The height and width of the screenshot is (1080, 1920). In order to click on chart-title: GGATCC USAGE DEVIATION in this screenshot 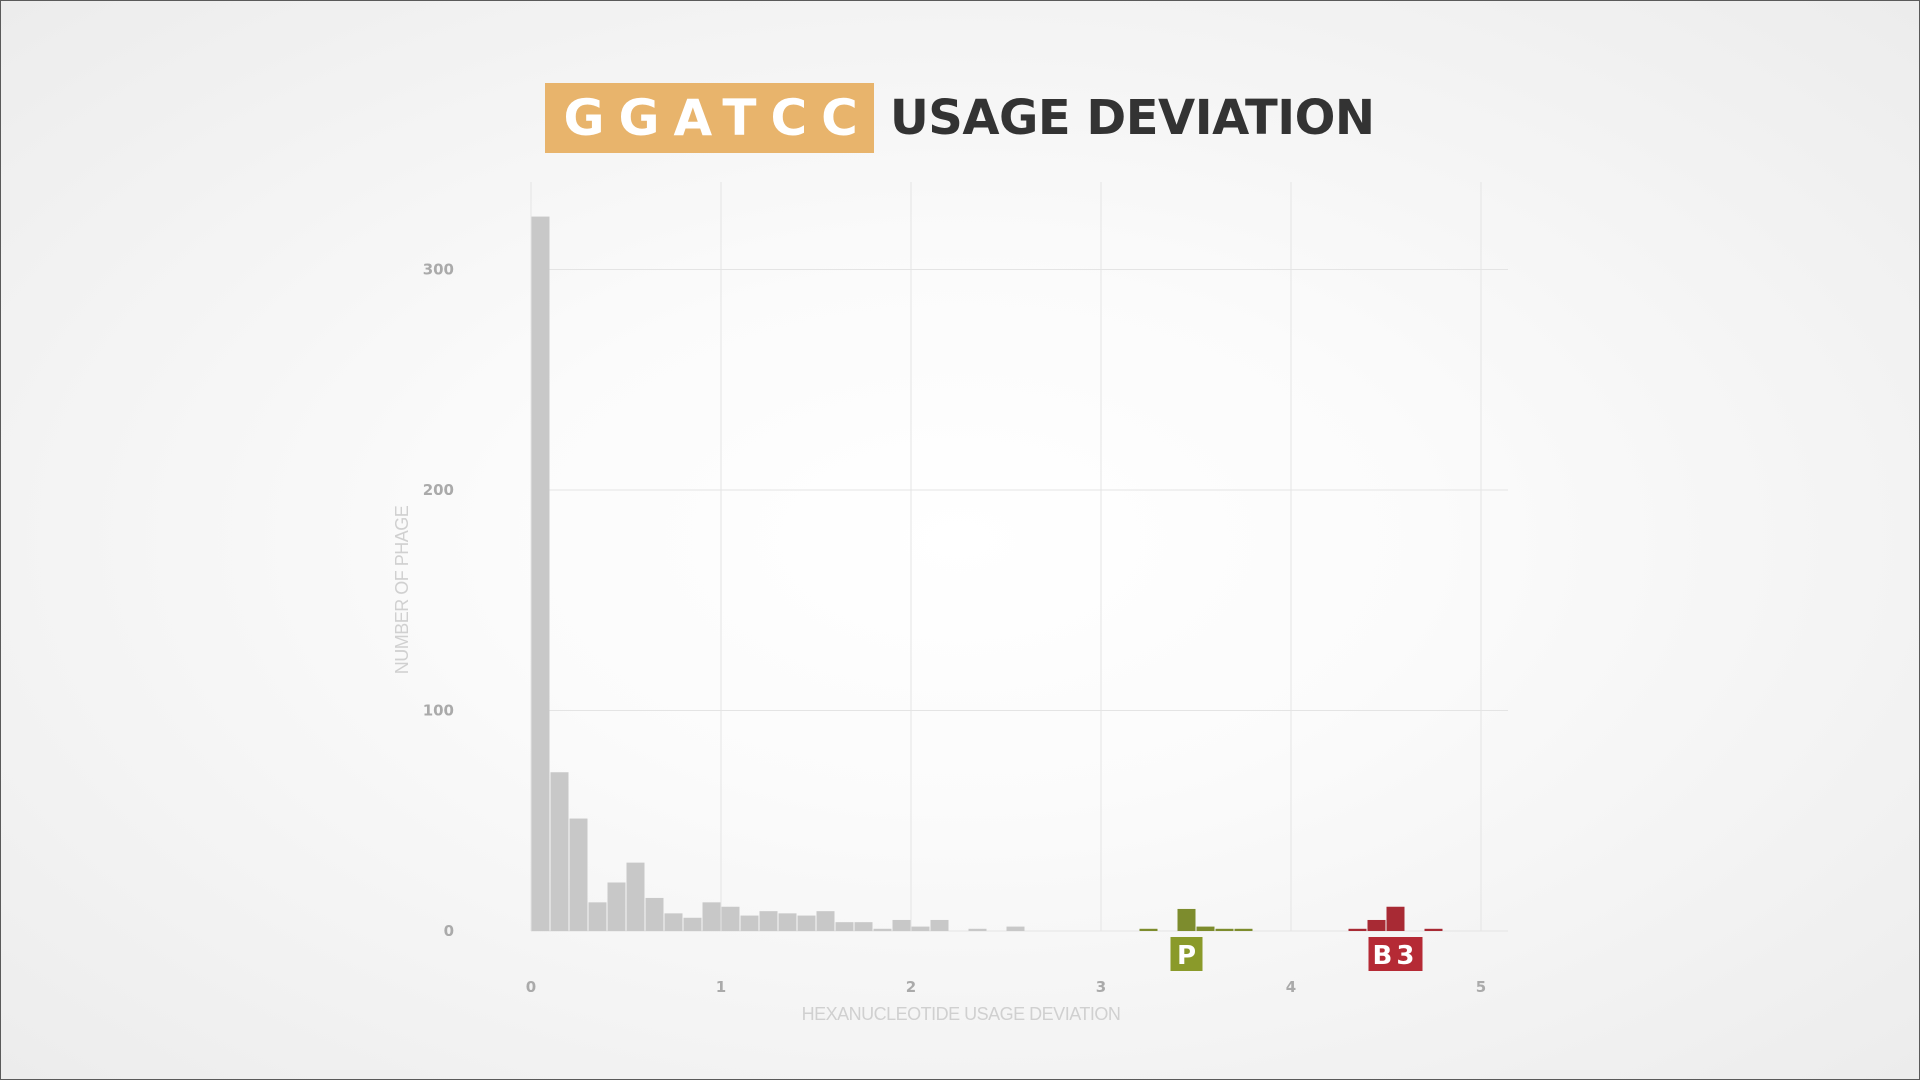, I will do `click(960, 118)`.